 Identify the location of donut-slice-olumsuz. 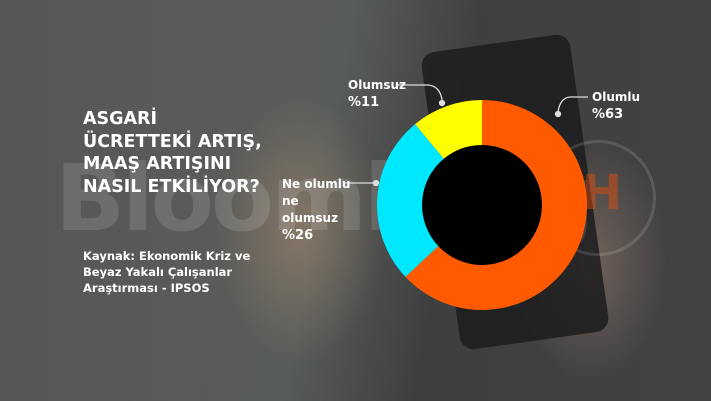
(448, 129).